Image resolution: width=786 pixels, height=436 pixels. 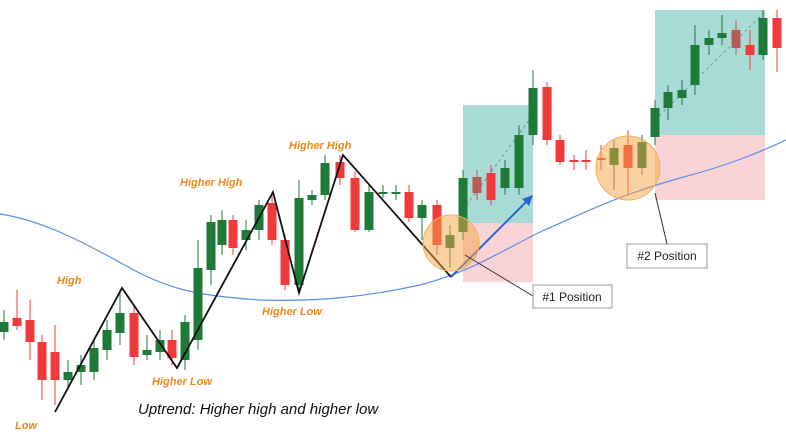 I want to click on arrow-head, so click(x=527, y=200).